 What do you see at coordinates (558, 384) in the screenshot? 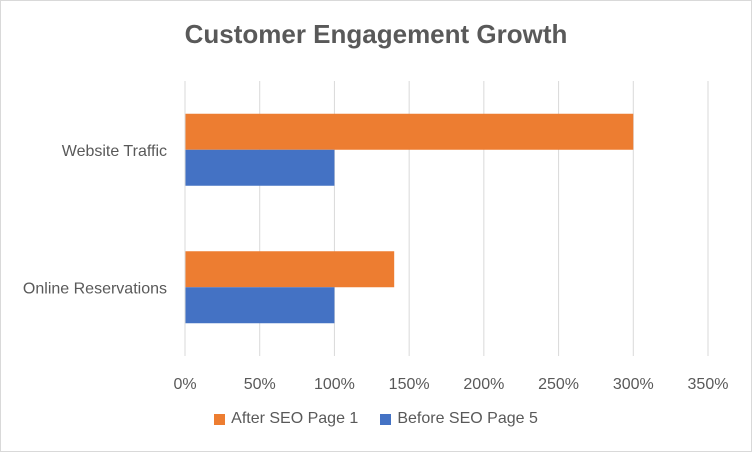
I see `x-tick-label-5: 250%` at bounding box center [558, 384].